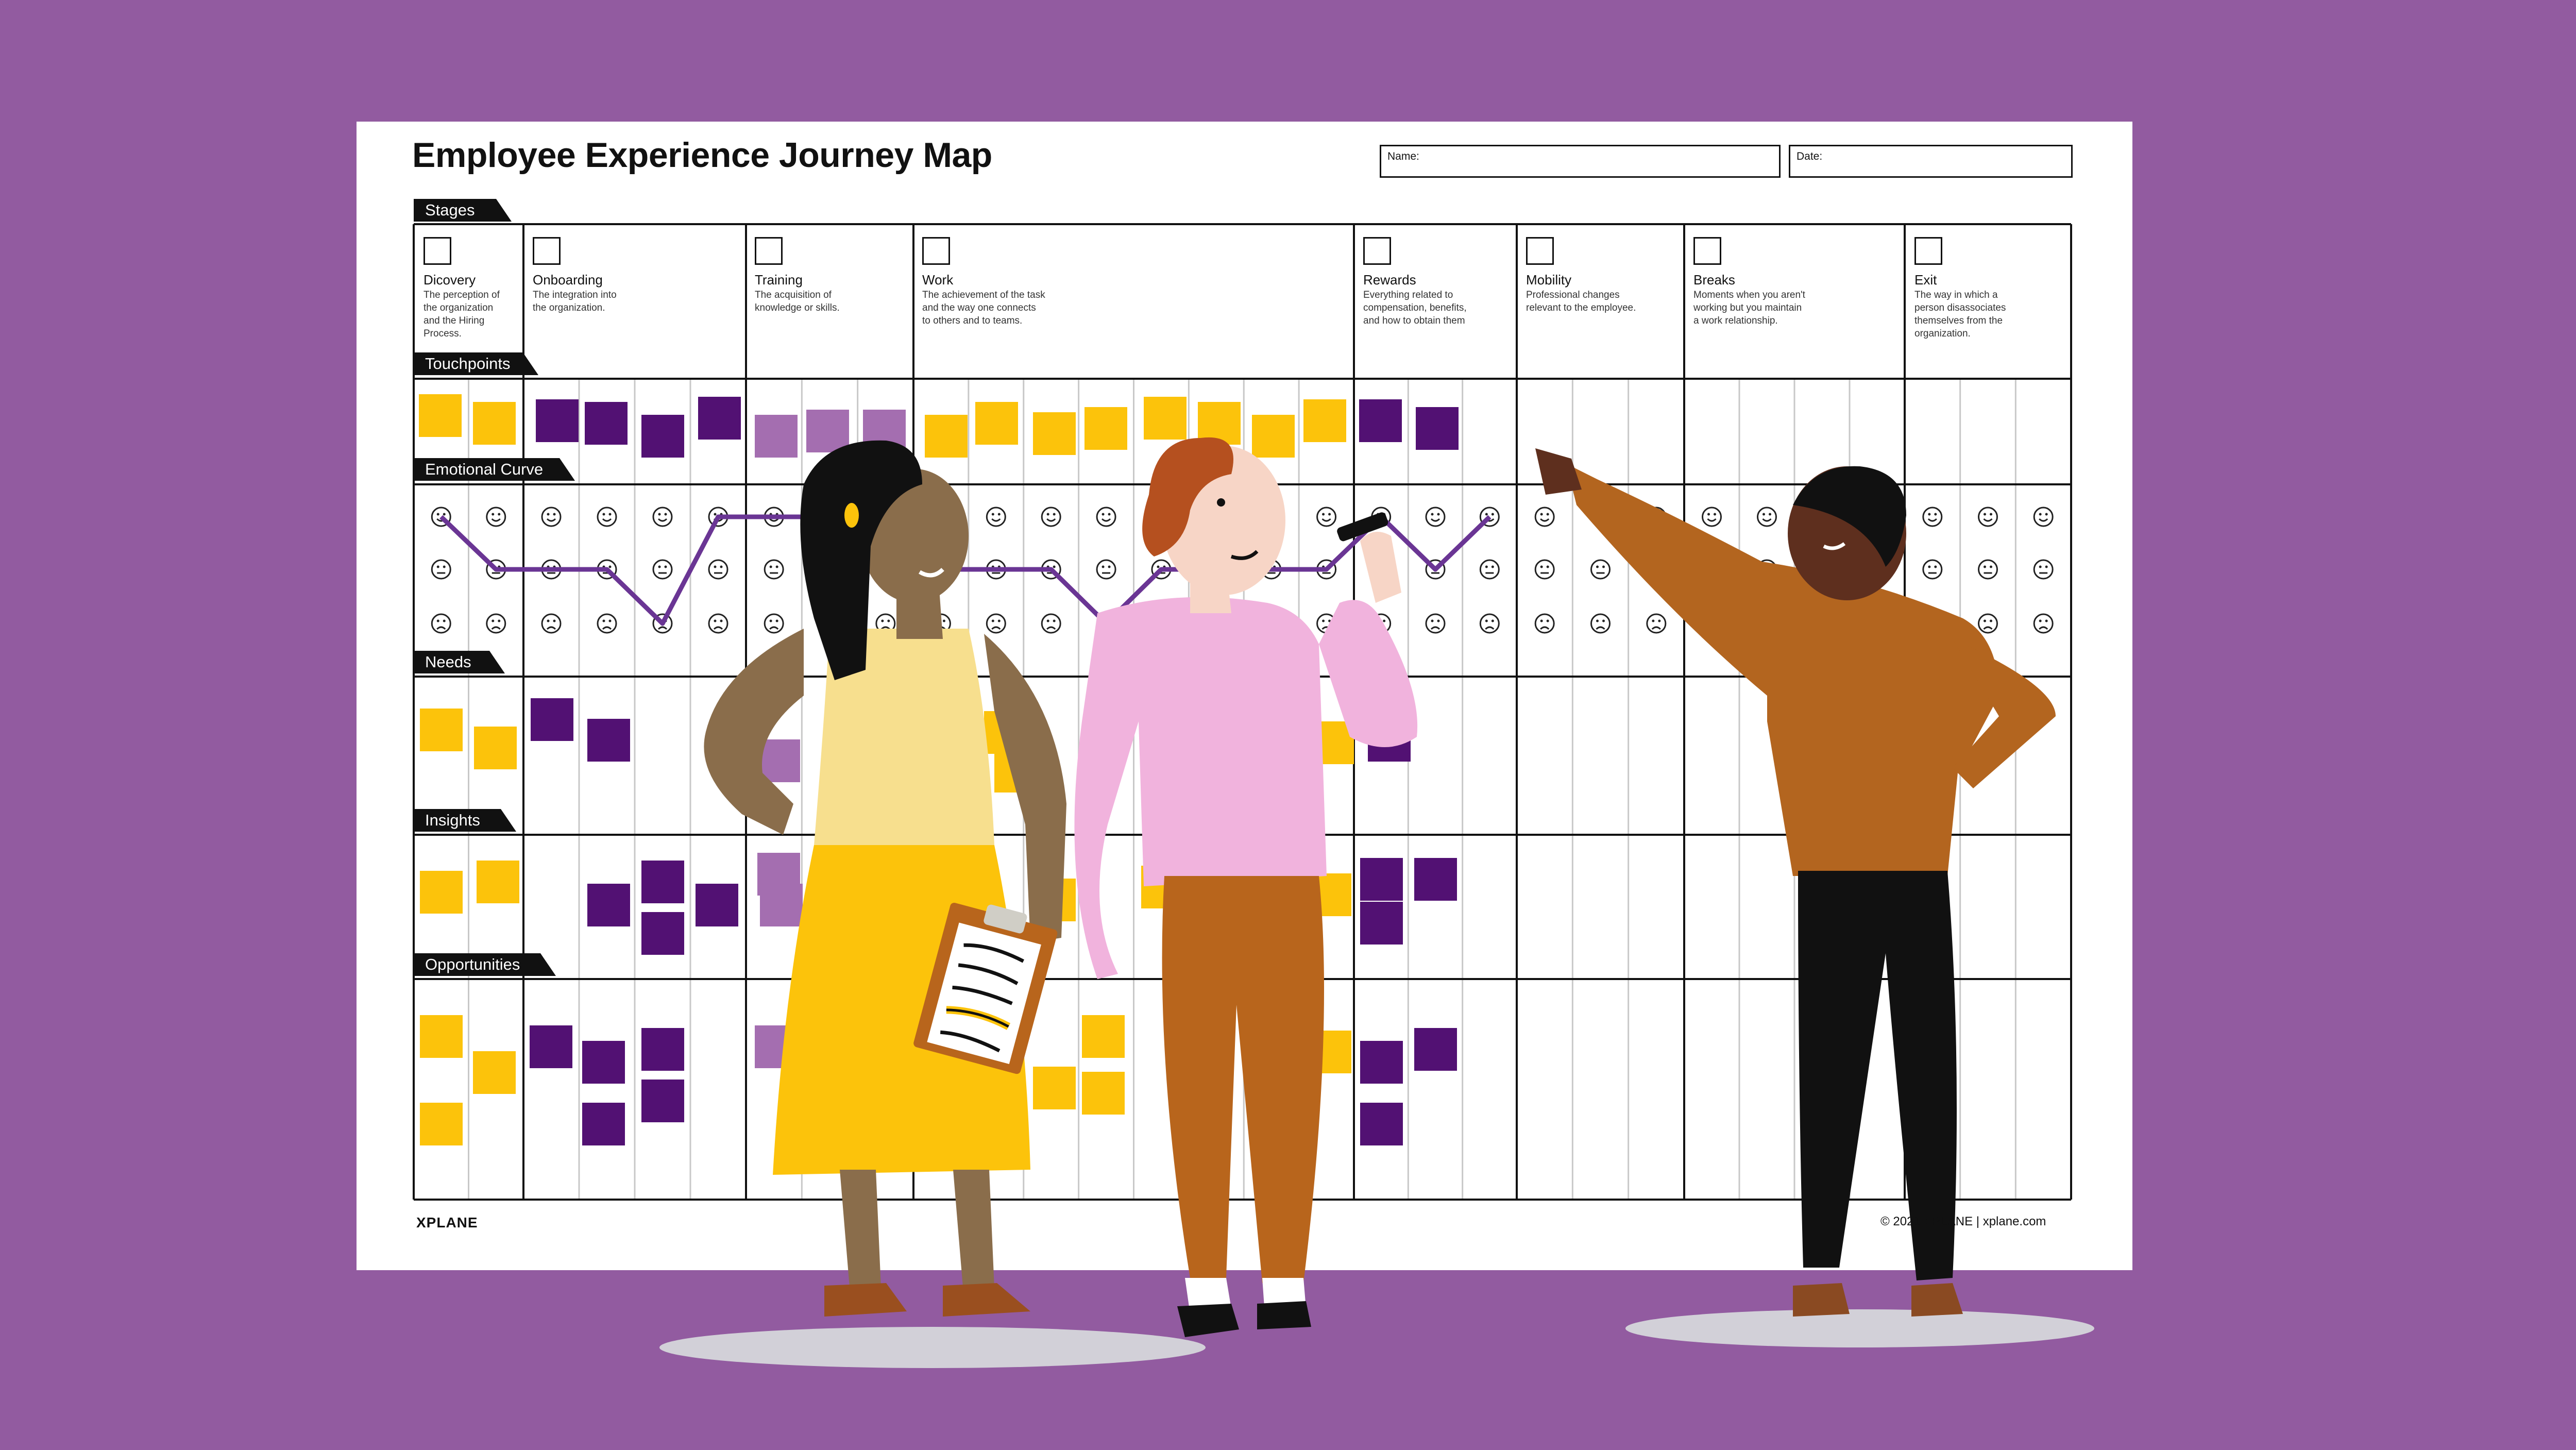 The image size is (2576, 1450). I want to click on brackets-icon, so click(1707, 251).